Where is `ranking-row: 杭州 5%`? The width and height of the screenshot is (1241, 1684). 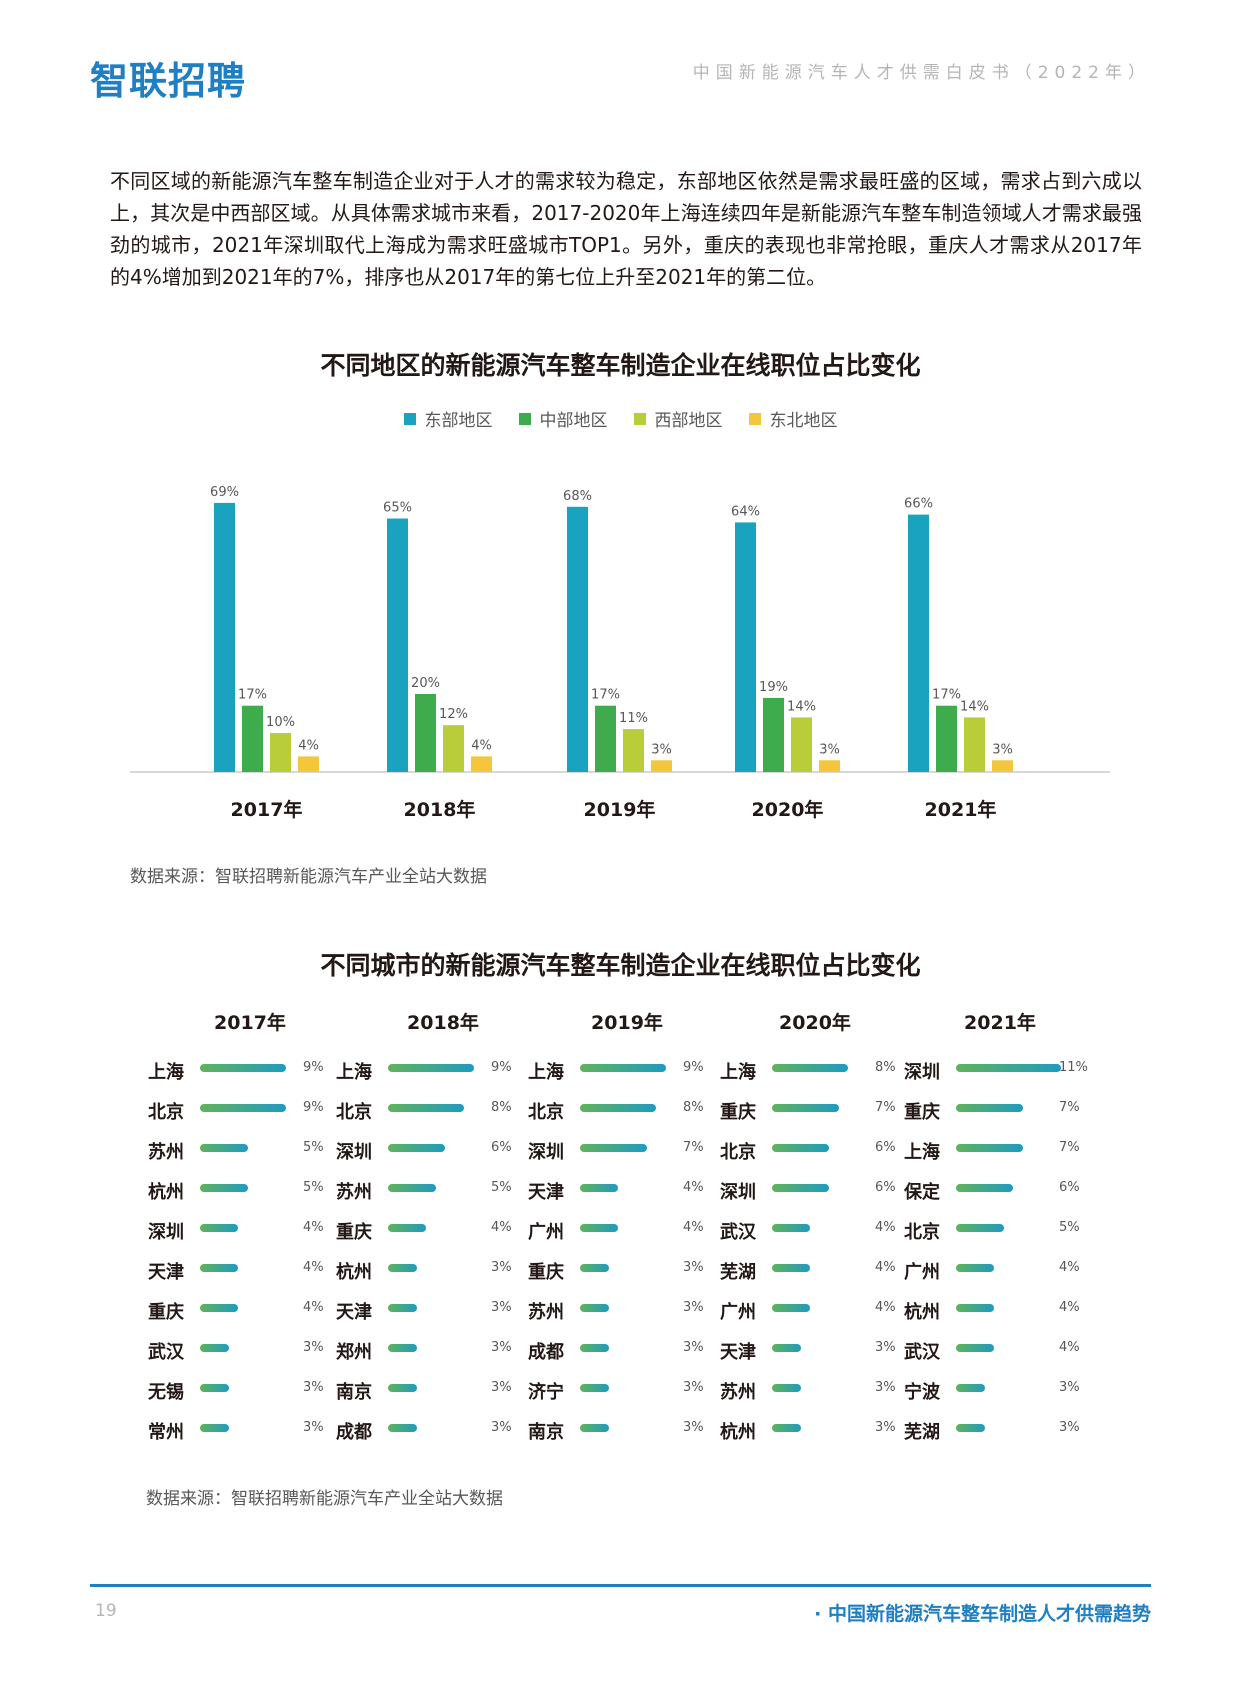 ranking-row: 杭州 5% is located at coordinates (238, 1190).